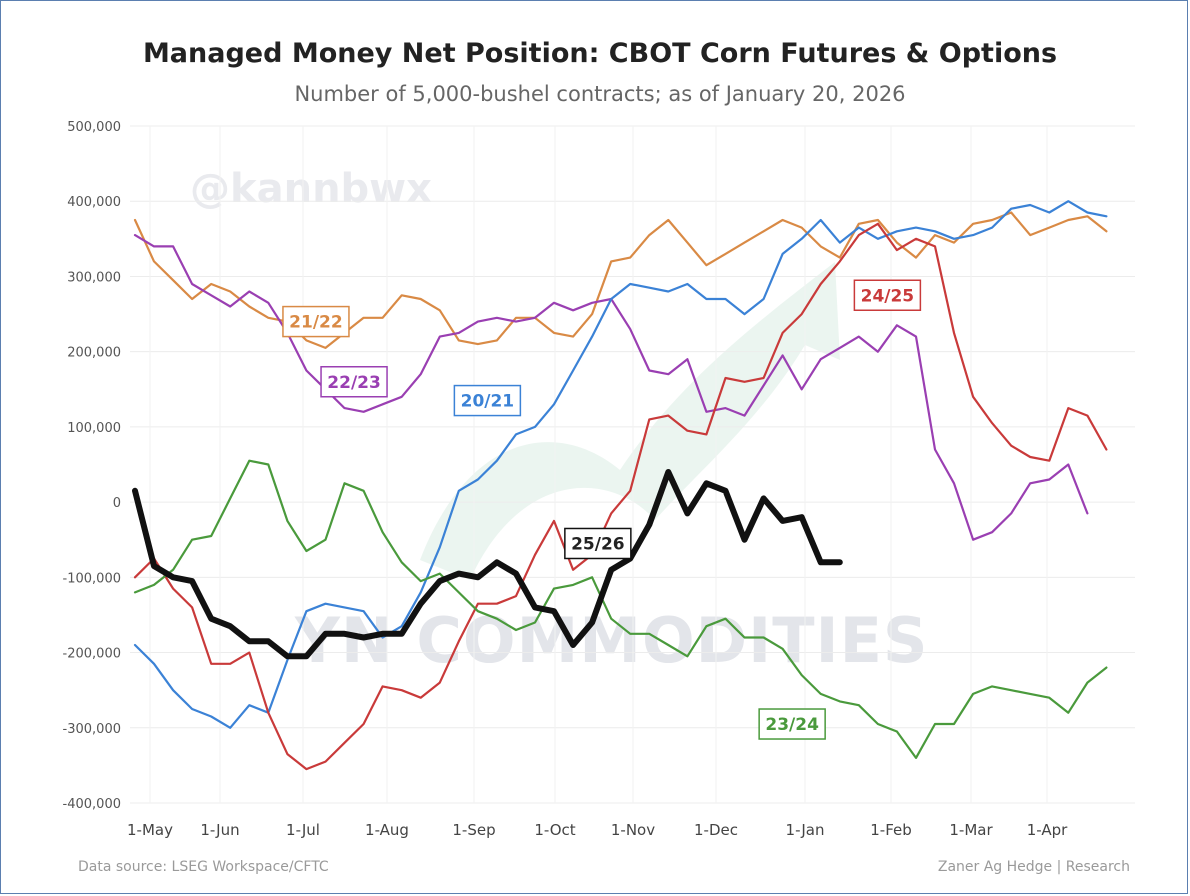 The width and height of the screenshot is (1190, 896). I want to click on y-tick-label: 400,000, so click(94, 202).